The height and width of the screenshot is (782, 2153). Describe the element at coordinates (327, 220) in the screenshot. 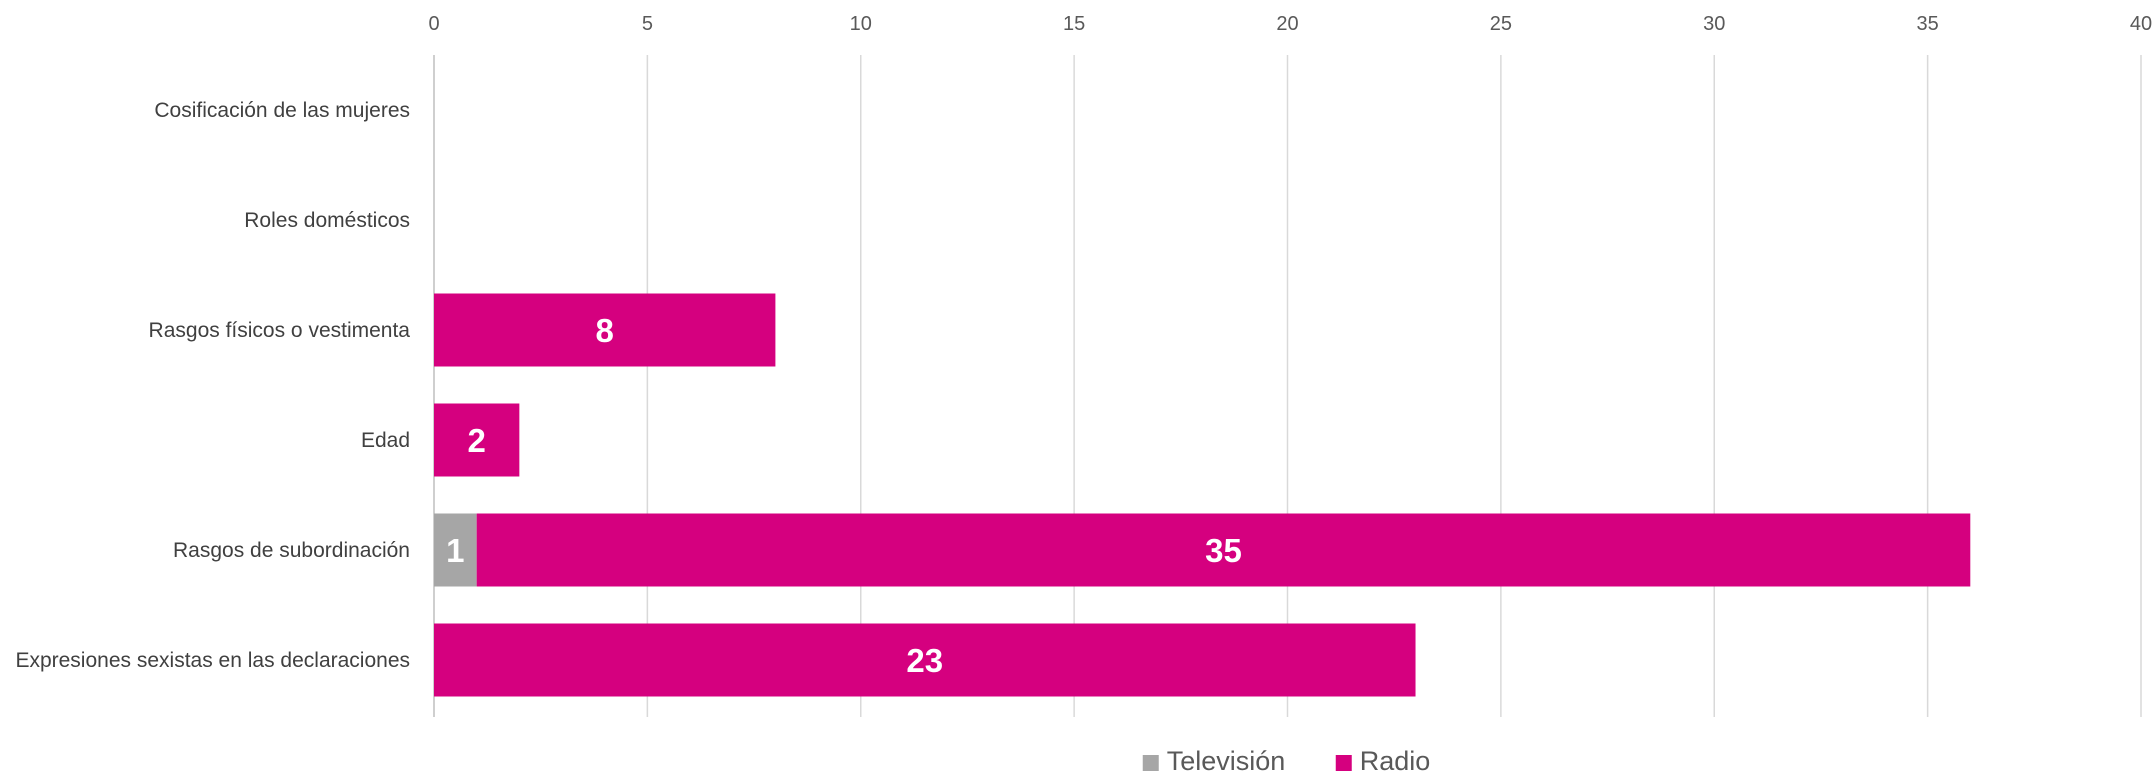

I see `category-label: Roles domésticos` at that location.